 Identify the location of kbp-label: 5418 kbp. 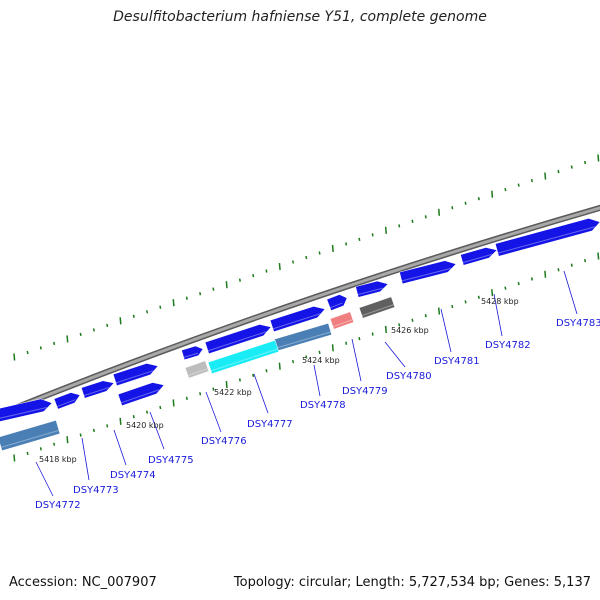
(58, 459).